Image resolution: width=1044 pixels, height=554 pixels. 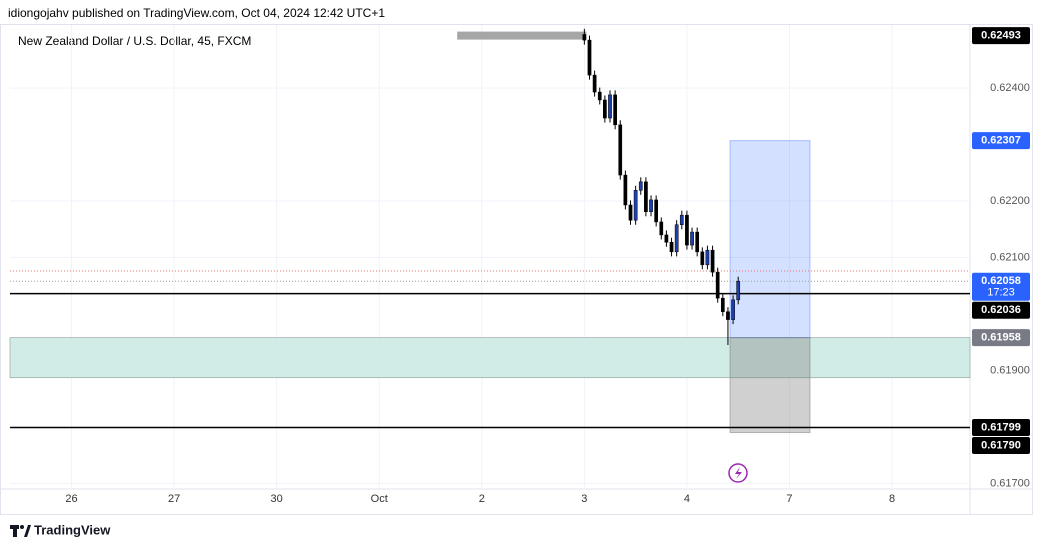 What do you see at coordinates (1010, 370) in the screenshot?
I see `y-tick-label: 0.61900` at bounding box center [1010, 370].